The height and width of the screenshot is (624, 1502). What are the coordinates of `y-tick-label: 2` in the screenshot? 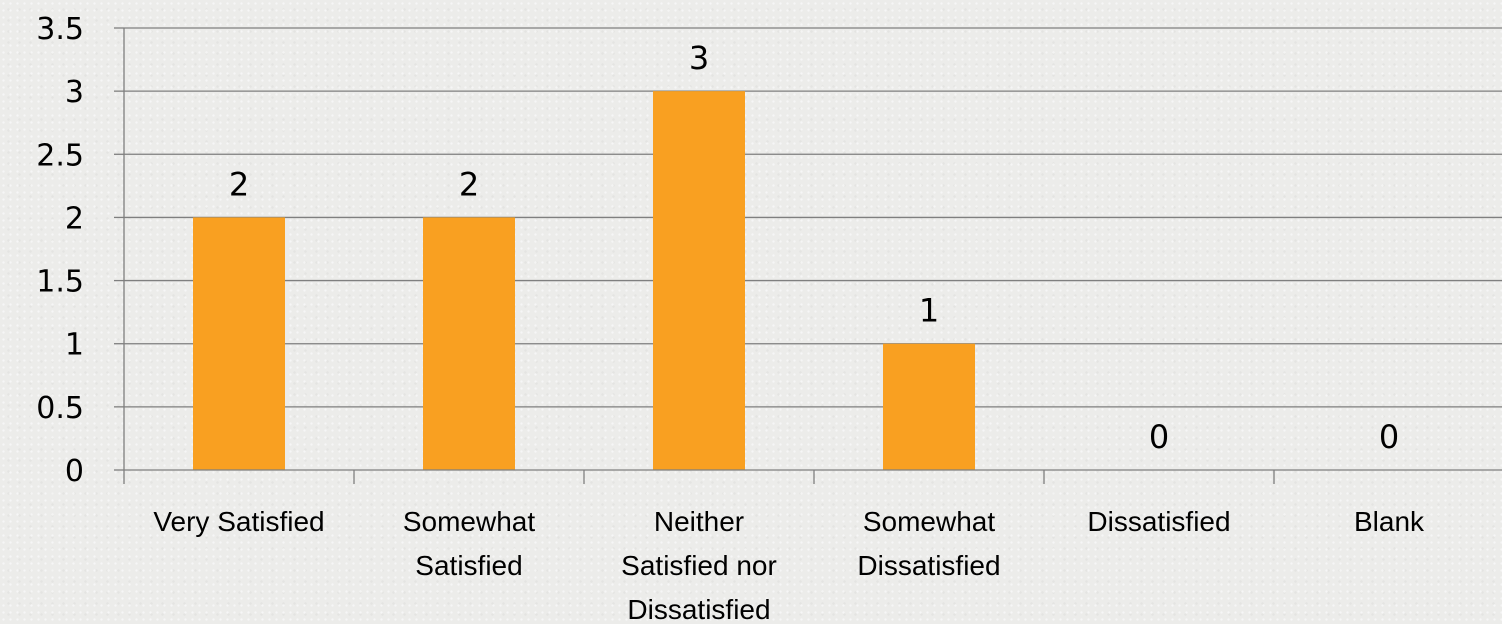 It's located at (74, 218).